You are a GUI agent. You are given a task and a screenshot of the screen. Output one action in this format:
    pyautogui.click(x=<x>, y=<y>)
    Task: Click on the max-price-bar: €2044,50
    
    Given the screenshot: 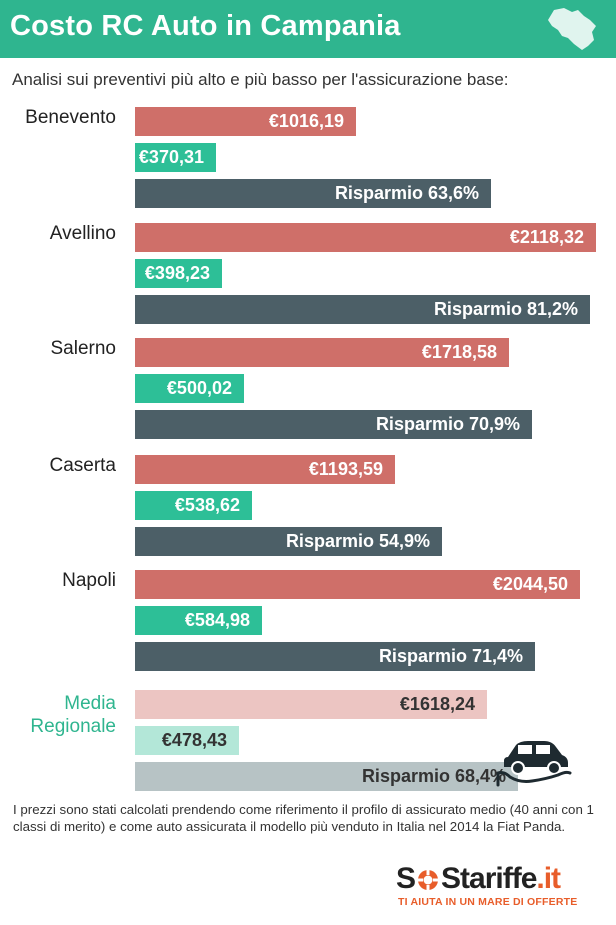 What is the action you would take?
    pyautogui.click(x=357, y=584)
    